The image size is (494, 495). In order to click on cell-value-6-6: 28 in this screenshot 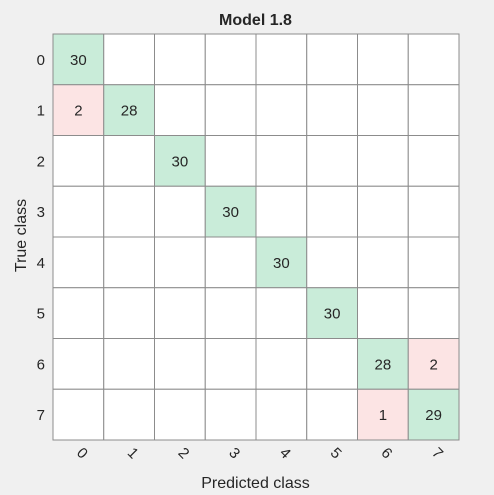, I will do `click(383, 364)`.